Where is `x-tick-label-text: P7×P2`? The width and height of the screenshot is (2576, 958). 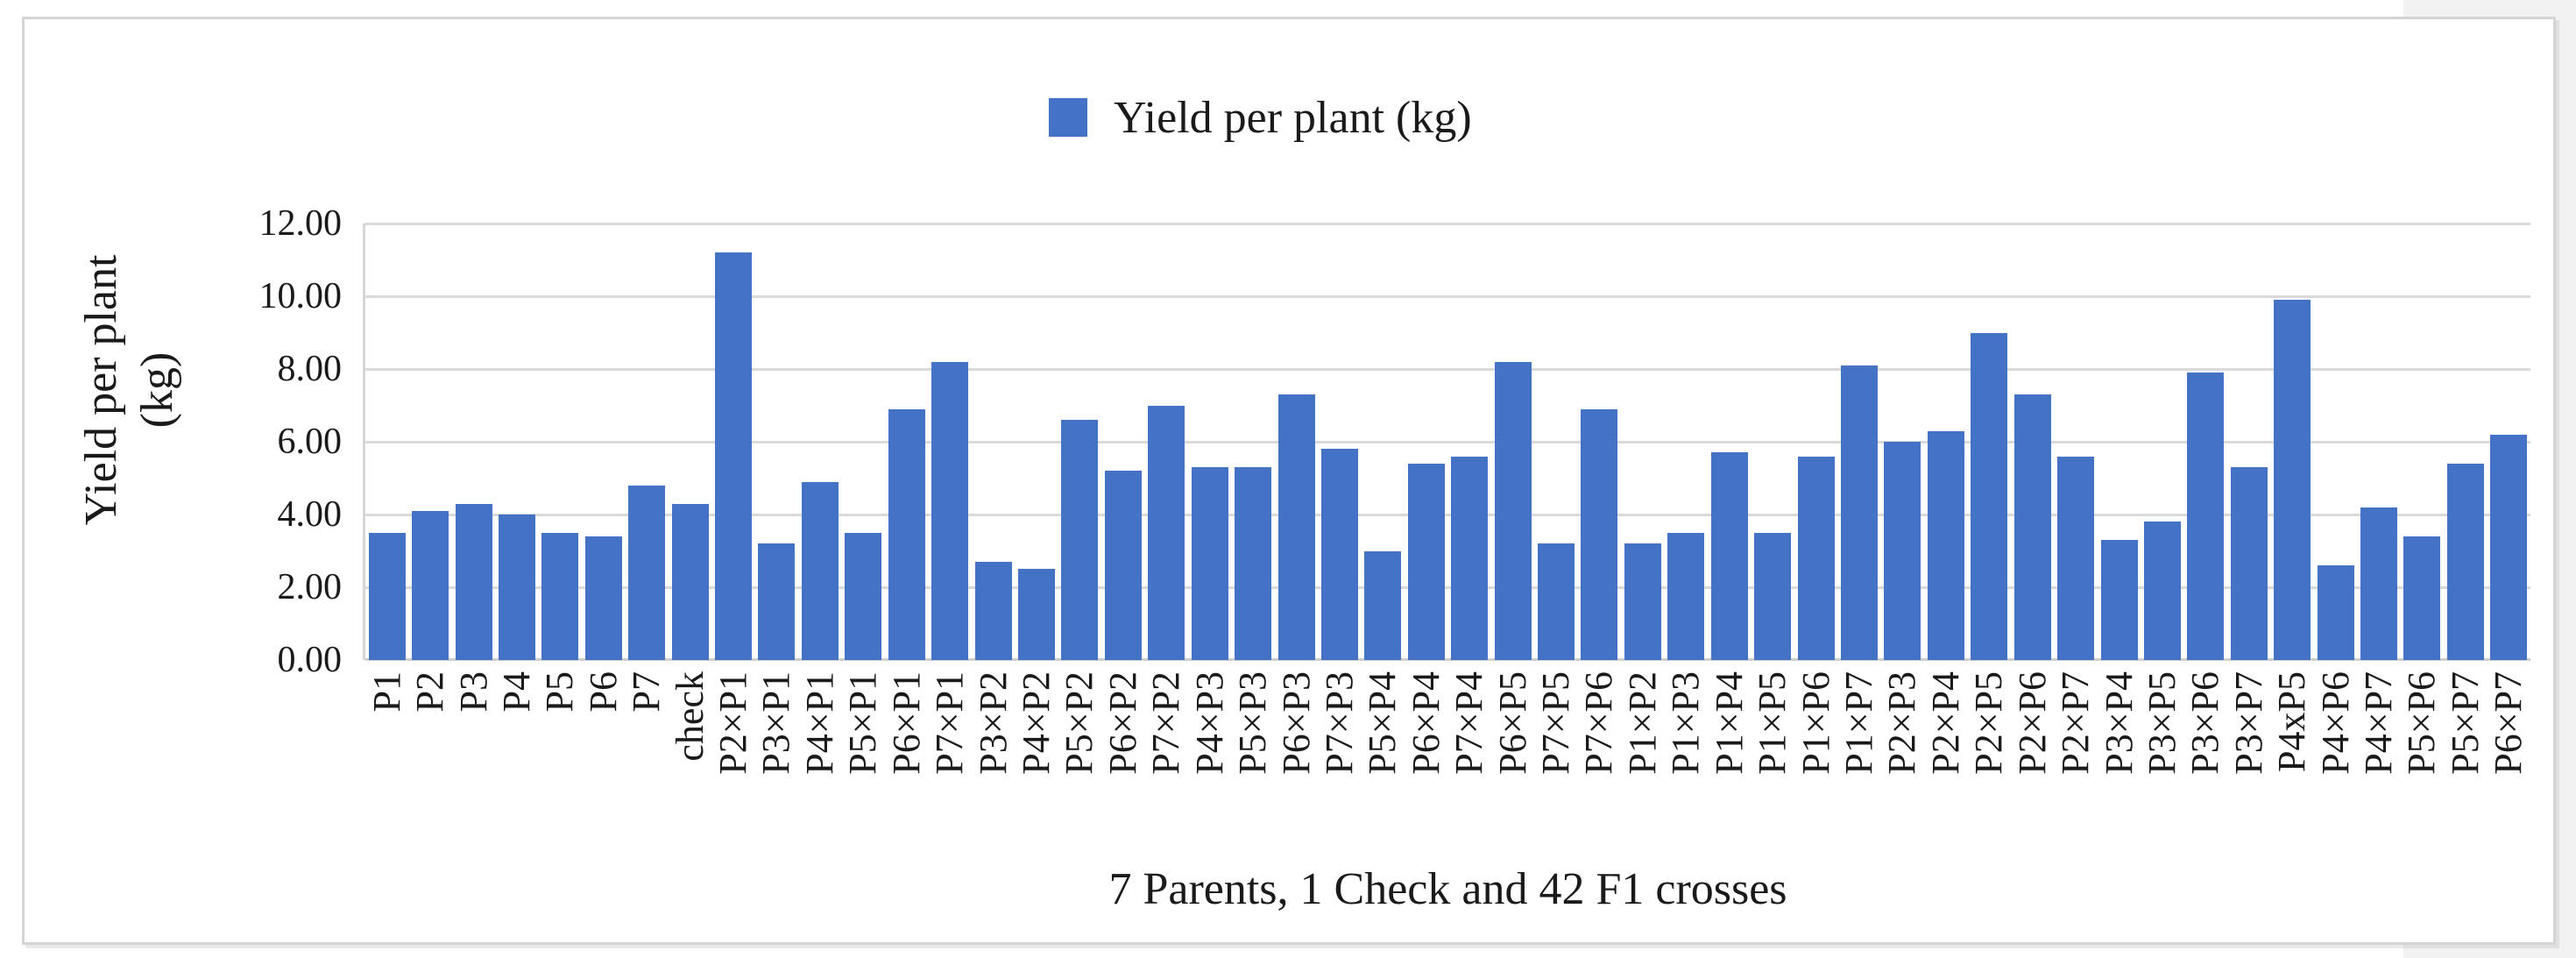
x-tick-label-text: P7×P2 is located at coordinates (1166, 723).